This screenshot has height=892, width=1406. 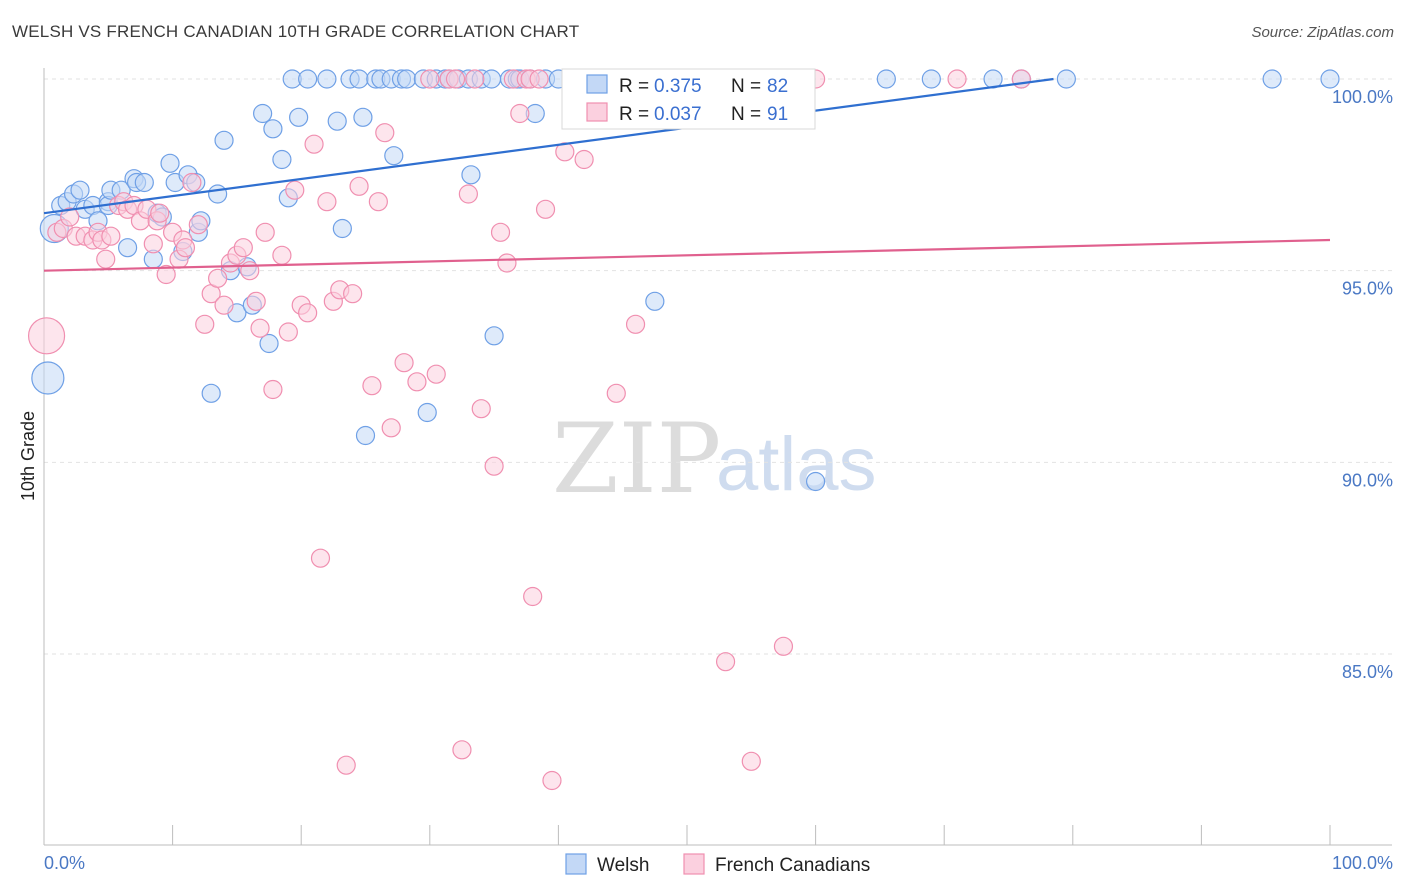 I want to click on y-tick-label-95: 95.0%, so click(x=1367, y=289).